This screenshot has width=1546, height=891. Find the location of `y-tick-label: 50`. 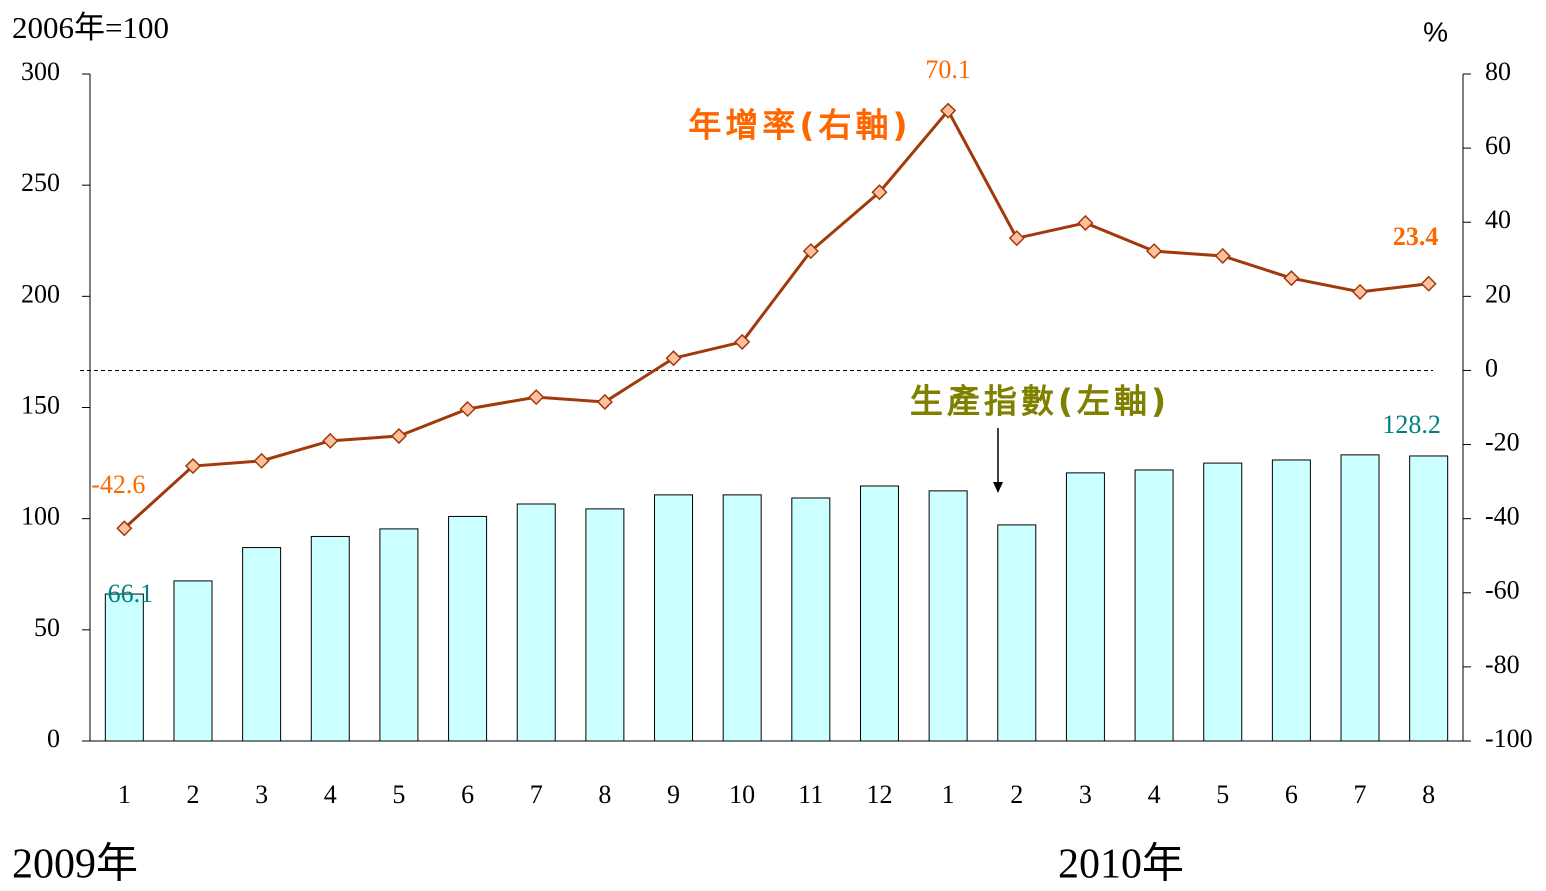

y-tick-label: 50 is located at coordinates (47, 627).